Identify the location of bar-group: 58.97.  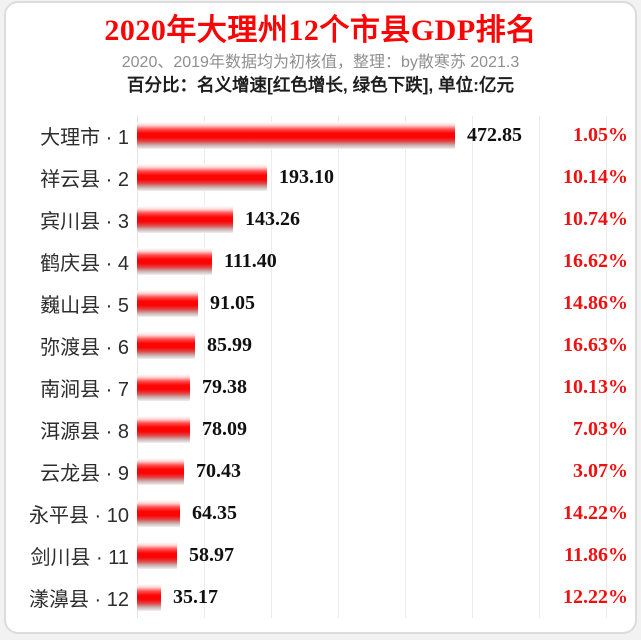
(185, 555).